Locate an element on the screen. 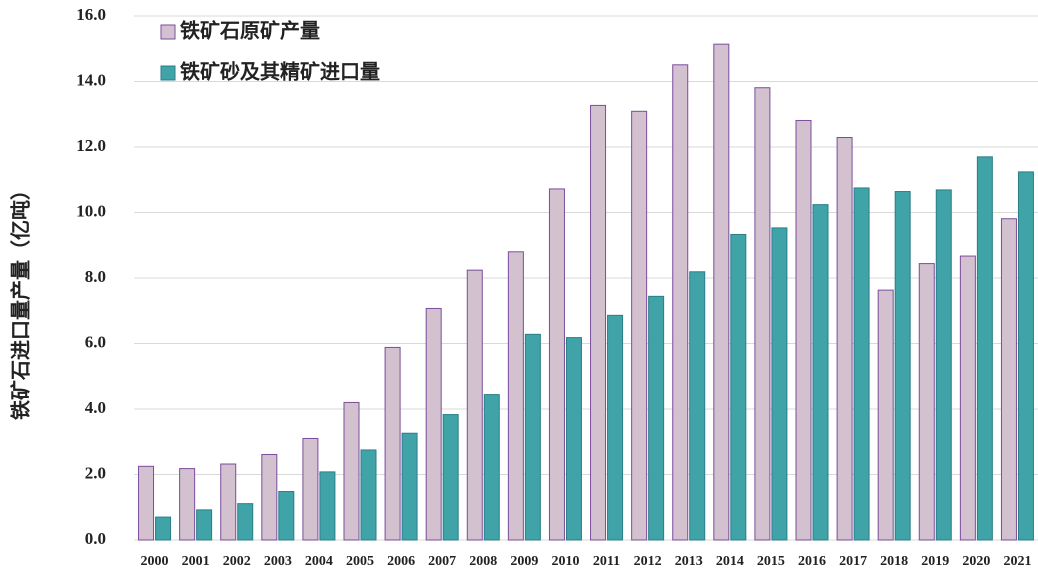  x-tick-label: 2010 is located at coordinates (565, 561).